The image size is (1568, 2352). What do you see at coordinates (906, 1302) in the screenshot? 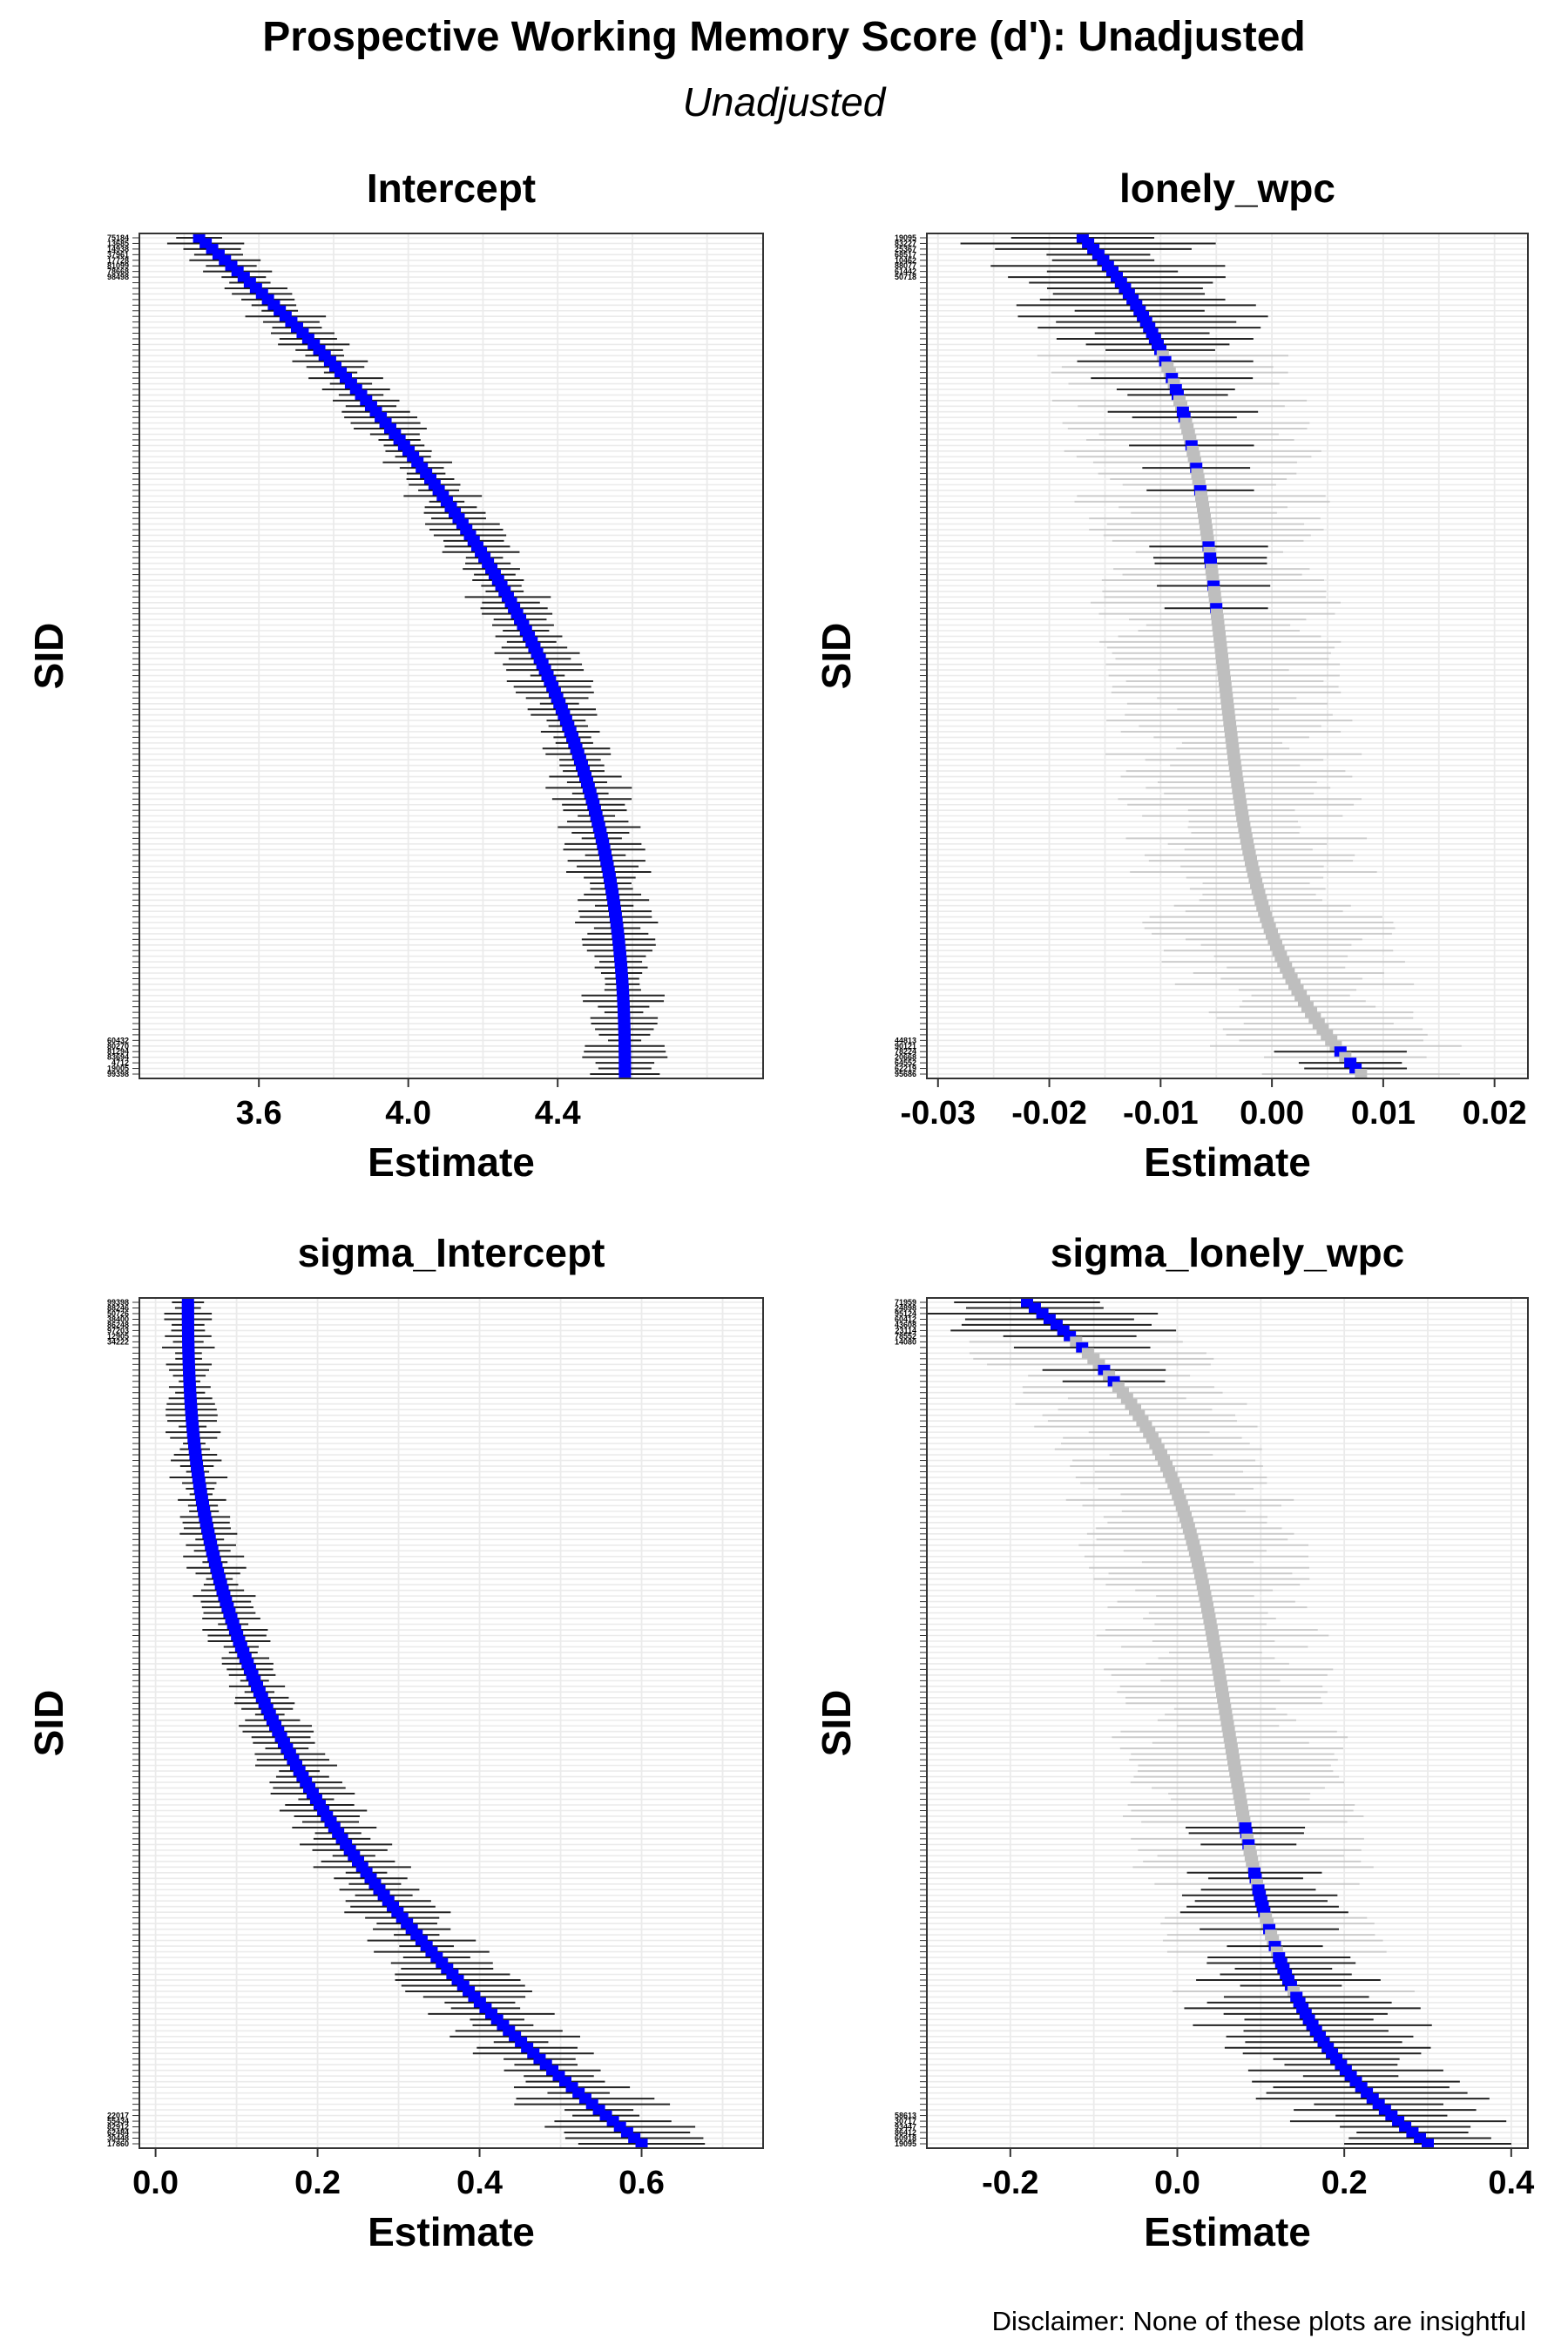
I see `sid-label: 71959` at bounding box center [906, 1302].